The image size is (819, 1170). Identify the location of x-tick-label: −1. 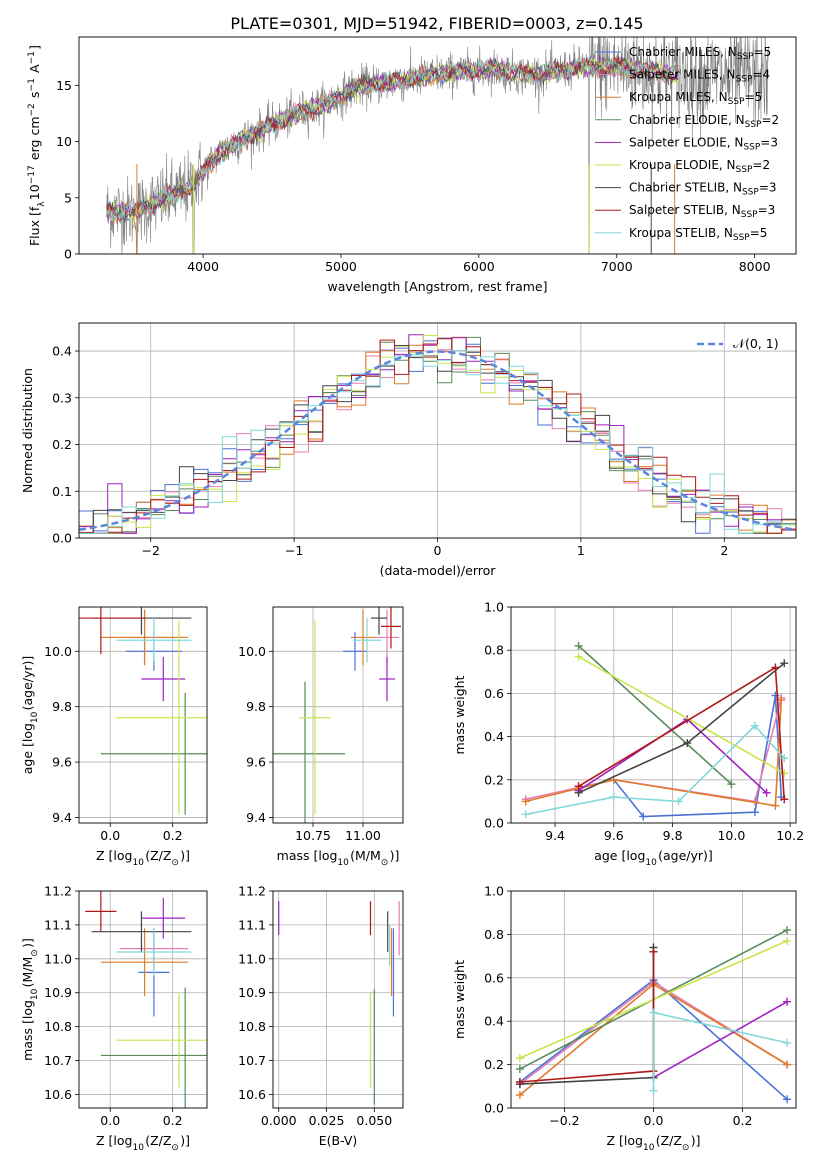
(294, 550).